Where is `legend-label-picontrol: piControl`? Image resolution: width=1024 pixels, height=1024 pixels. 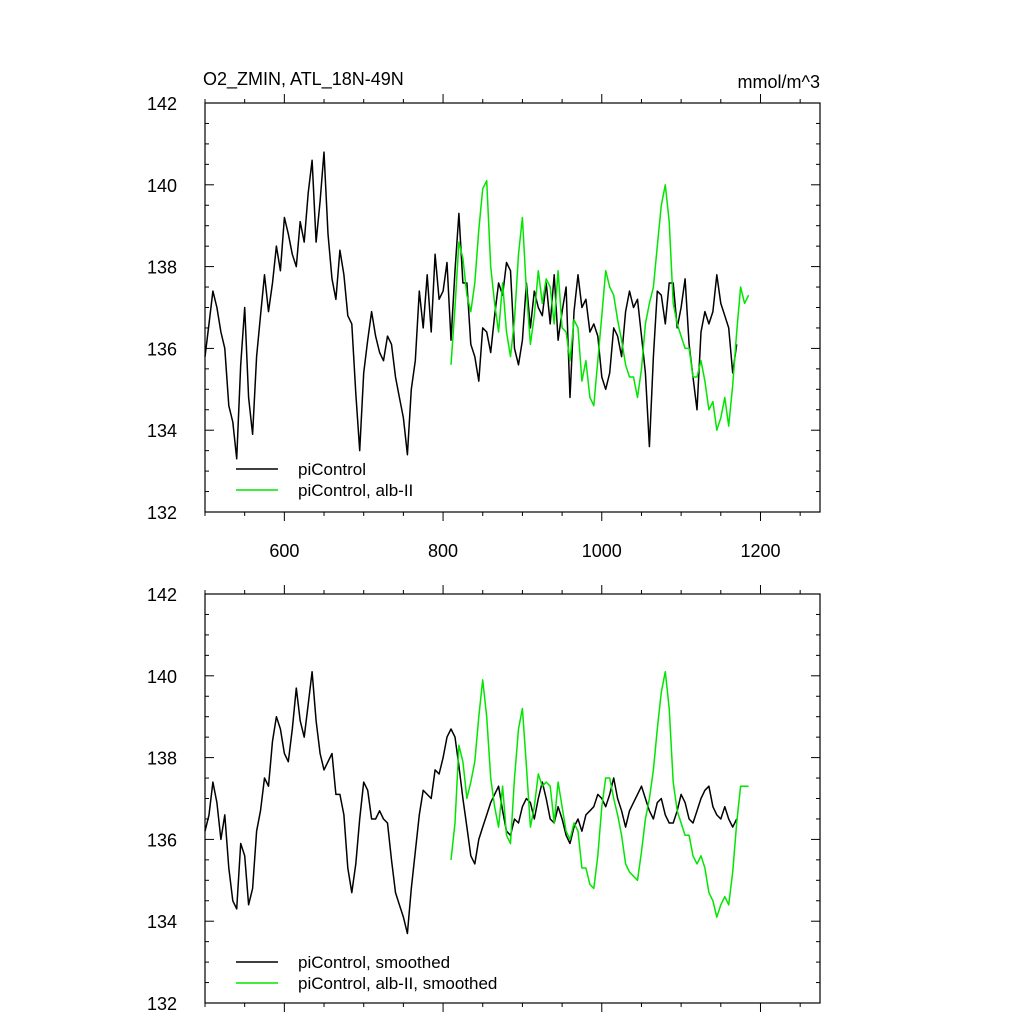 legend-label-picontrol: piControl is located at coordinates (332, 469).